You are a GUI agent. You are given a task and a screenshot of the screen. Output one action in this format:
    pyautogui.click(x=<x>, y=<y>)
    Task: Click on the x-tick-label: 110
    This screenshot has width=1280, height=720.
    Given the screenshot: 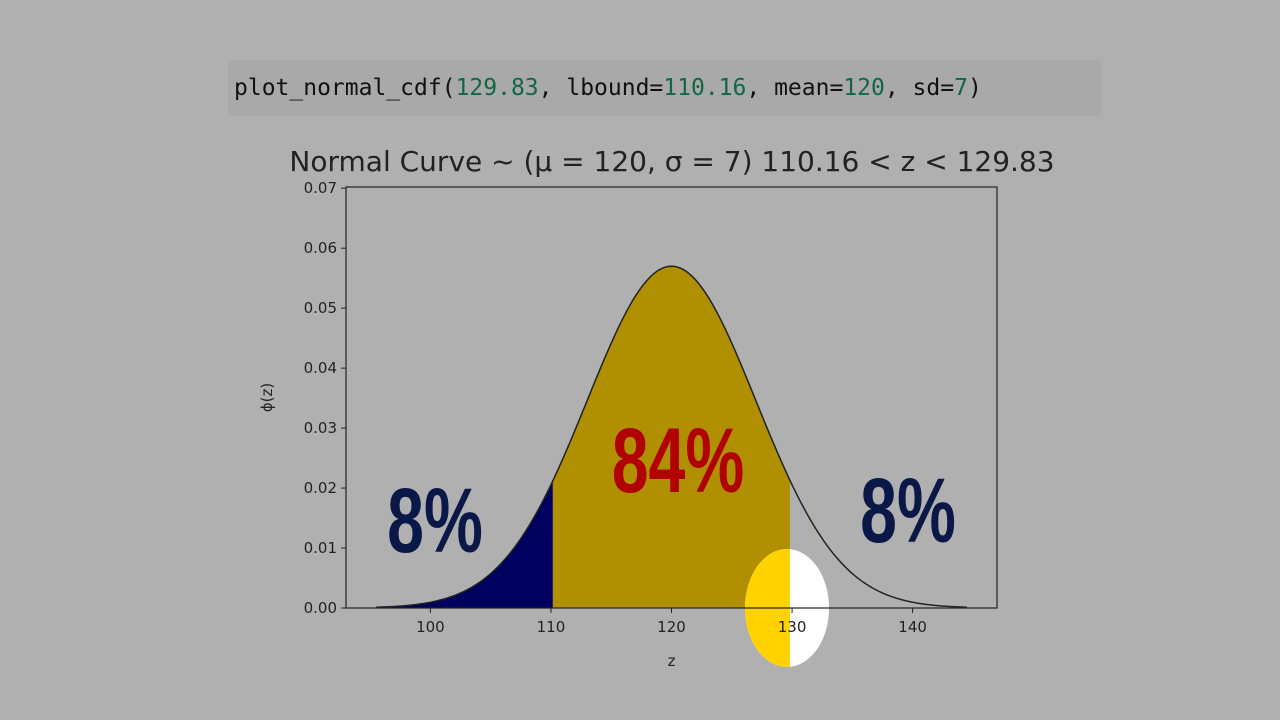 What is the action you would take?
    pyautogui.click(x=551, y=627)
    